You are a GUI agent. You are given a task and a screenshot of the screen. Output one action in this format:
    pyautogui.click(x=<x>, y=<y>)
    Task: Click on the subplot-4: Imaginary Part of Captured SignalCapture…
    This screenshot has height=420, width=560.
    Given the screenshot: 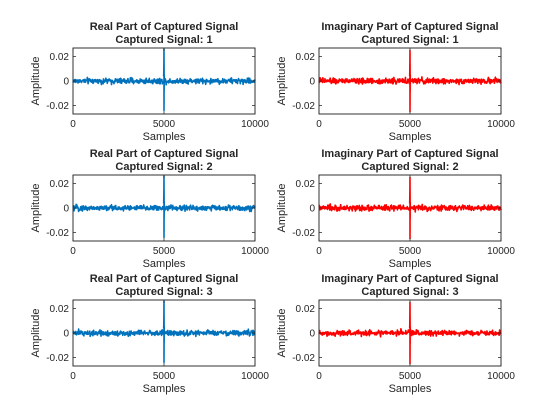 What is the action you would take?
    pyautogui.click(x=395, y=209)
    